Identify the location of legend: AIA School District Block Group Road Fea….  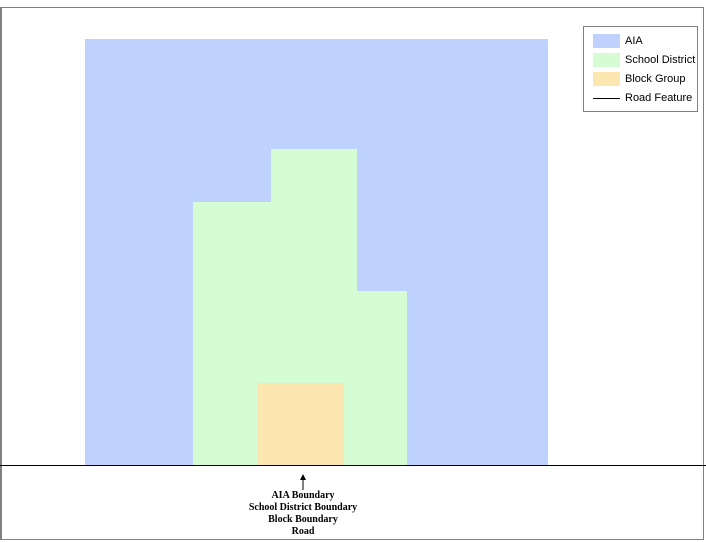
(640, 69).